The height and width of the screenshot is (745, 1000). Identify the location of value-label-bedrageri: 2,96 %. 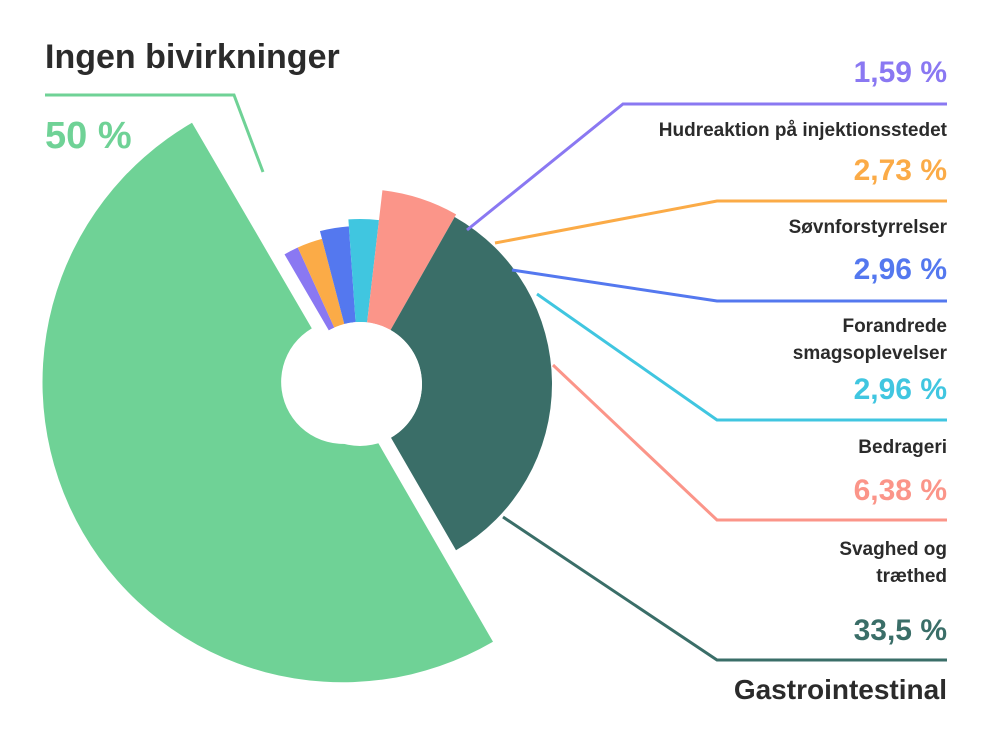
(900, 389).